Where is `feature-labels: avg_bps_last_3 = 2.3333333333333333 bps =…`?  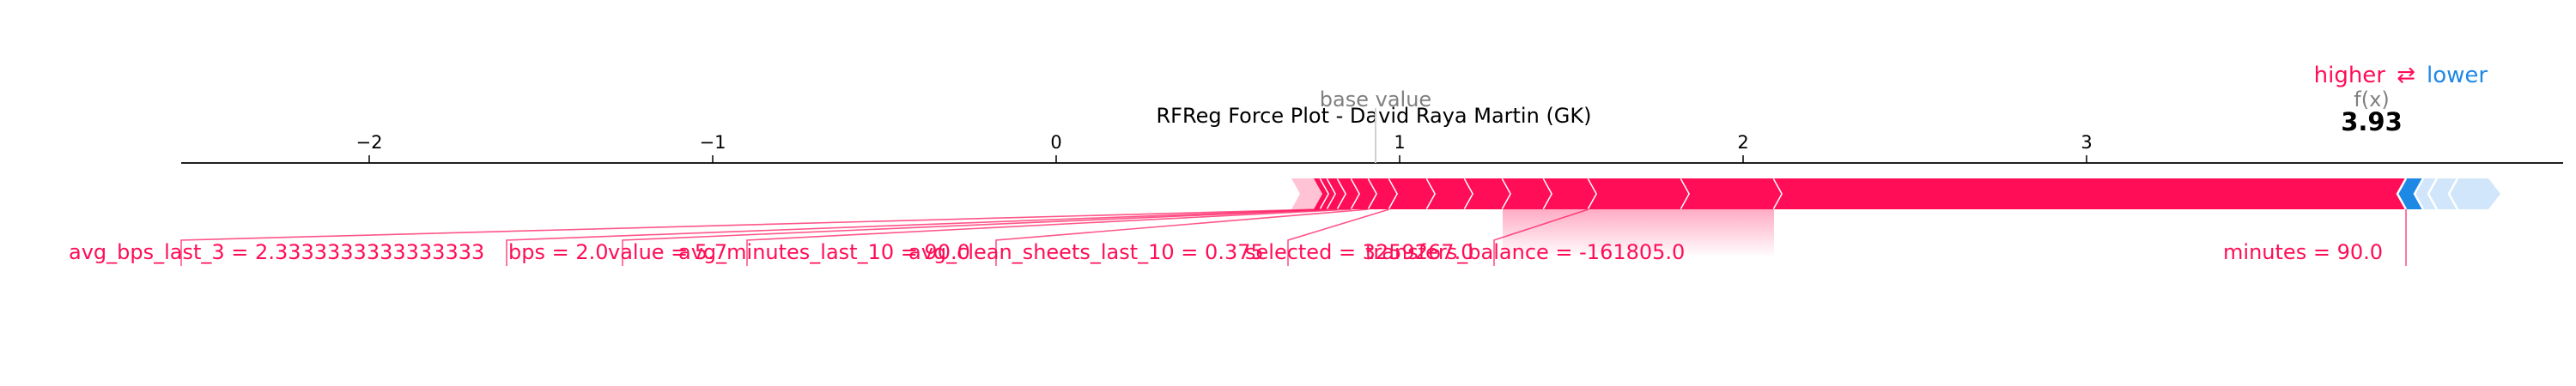 feature-labels: avg_bps_last_3 = 2.3333333333333333 bps =… is located at coordinates (1238, 237).